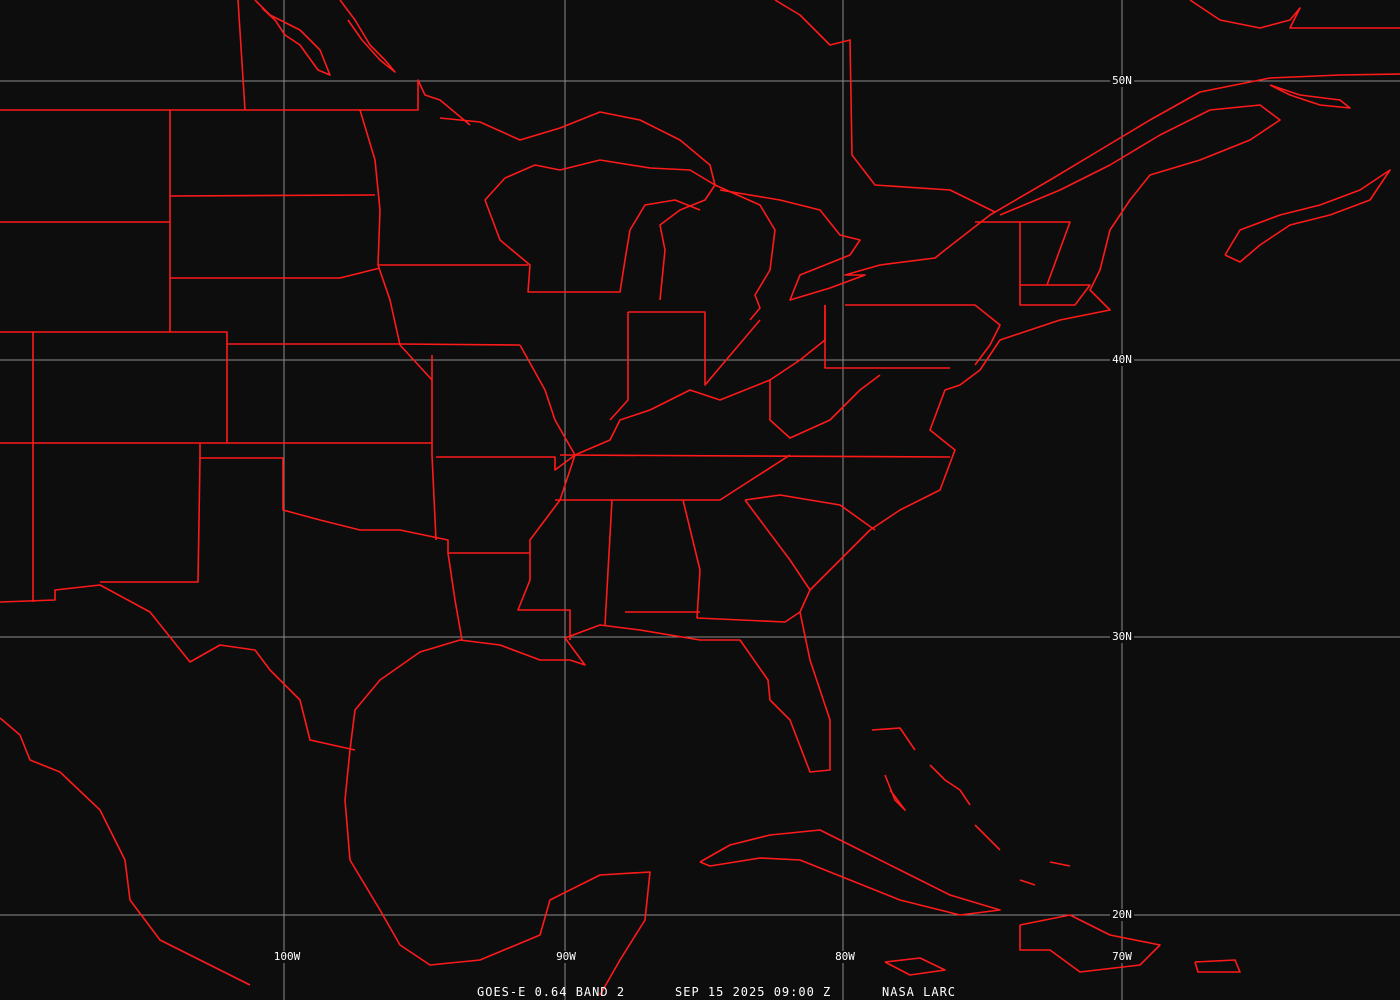 The height and width of the screenshot is (1000, 1400). What do you see at coordinates (1140, 217) in the screenshot?
I see `st-lawrence-south` at bounding box center [1140, 217].